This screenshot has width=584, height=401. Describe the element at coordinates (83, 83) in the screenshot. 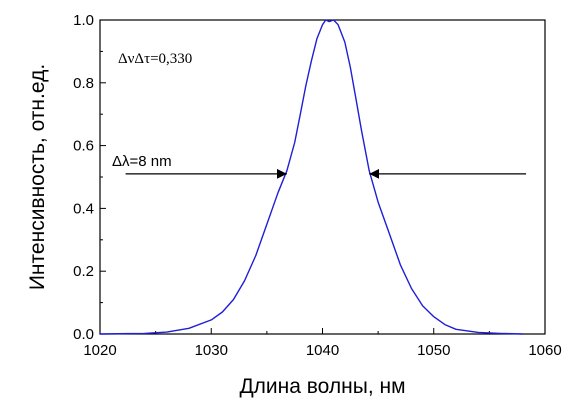

I see `y-tick-label: 0.8` at that location.